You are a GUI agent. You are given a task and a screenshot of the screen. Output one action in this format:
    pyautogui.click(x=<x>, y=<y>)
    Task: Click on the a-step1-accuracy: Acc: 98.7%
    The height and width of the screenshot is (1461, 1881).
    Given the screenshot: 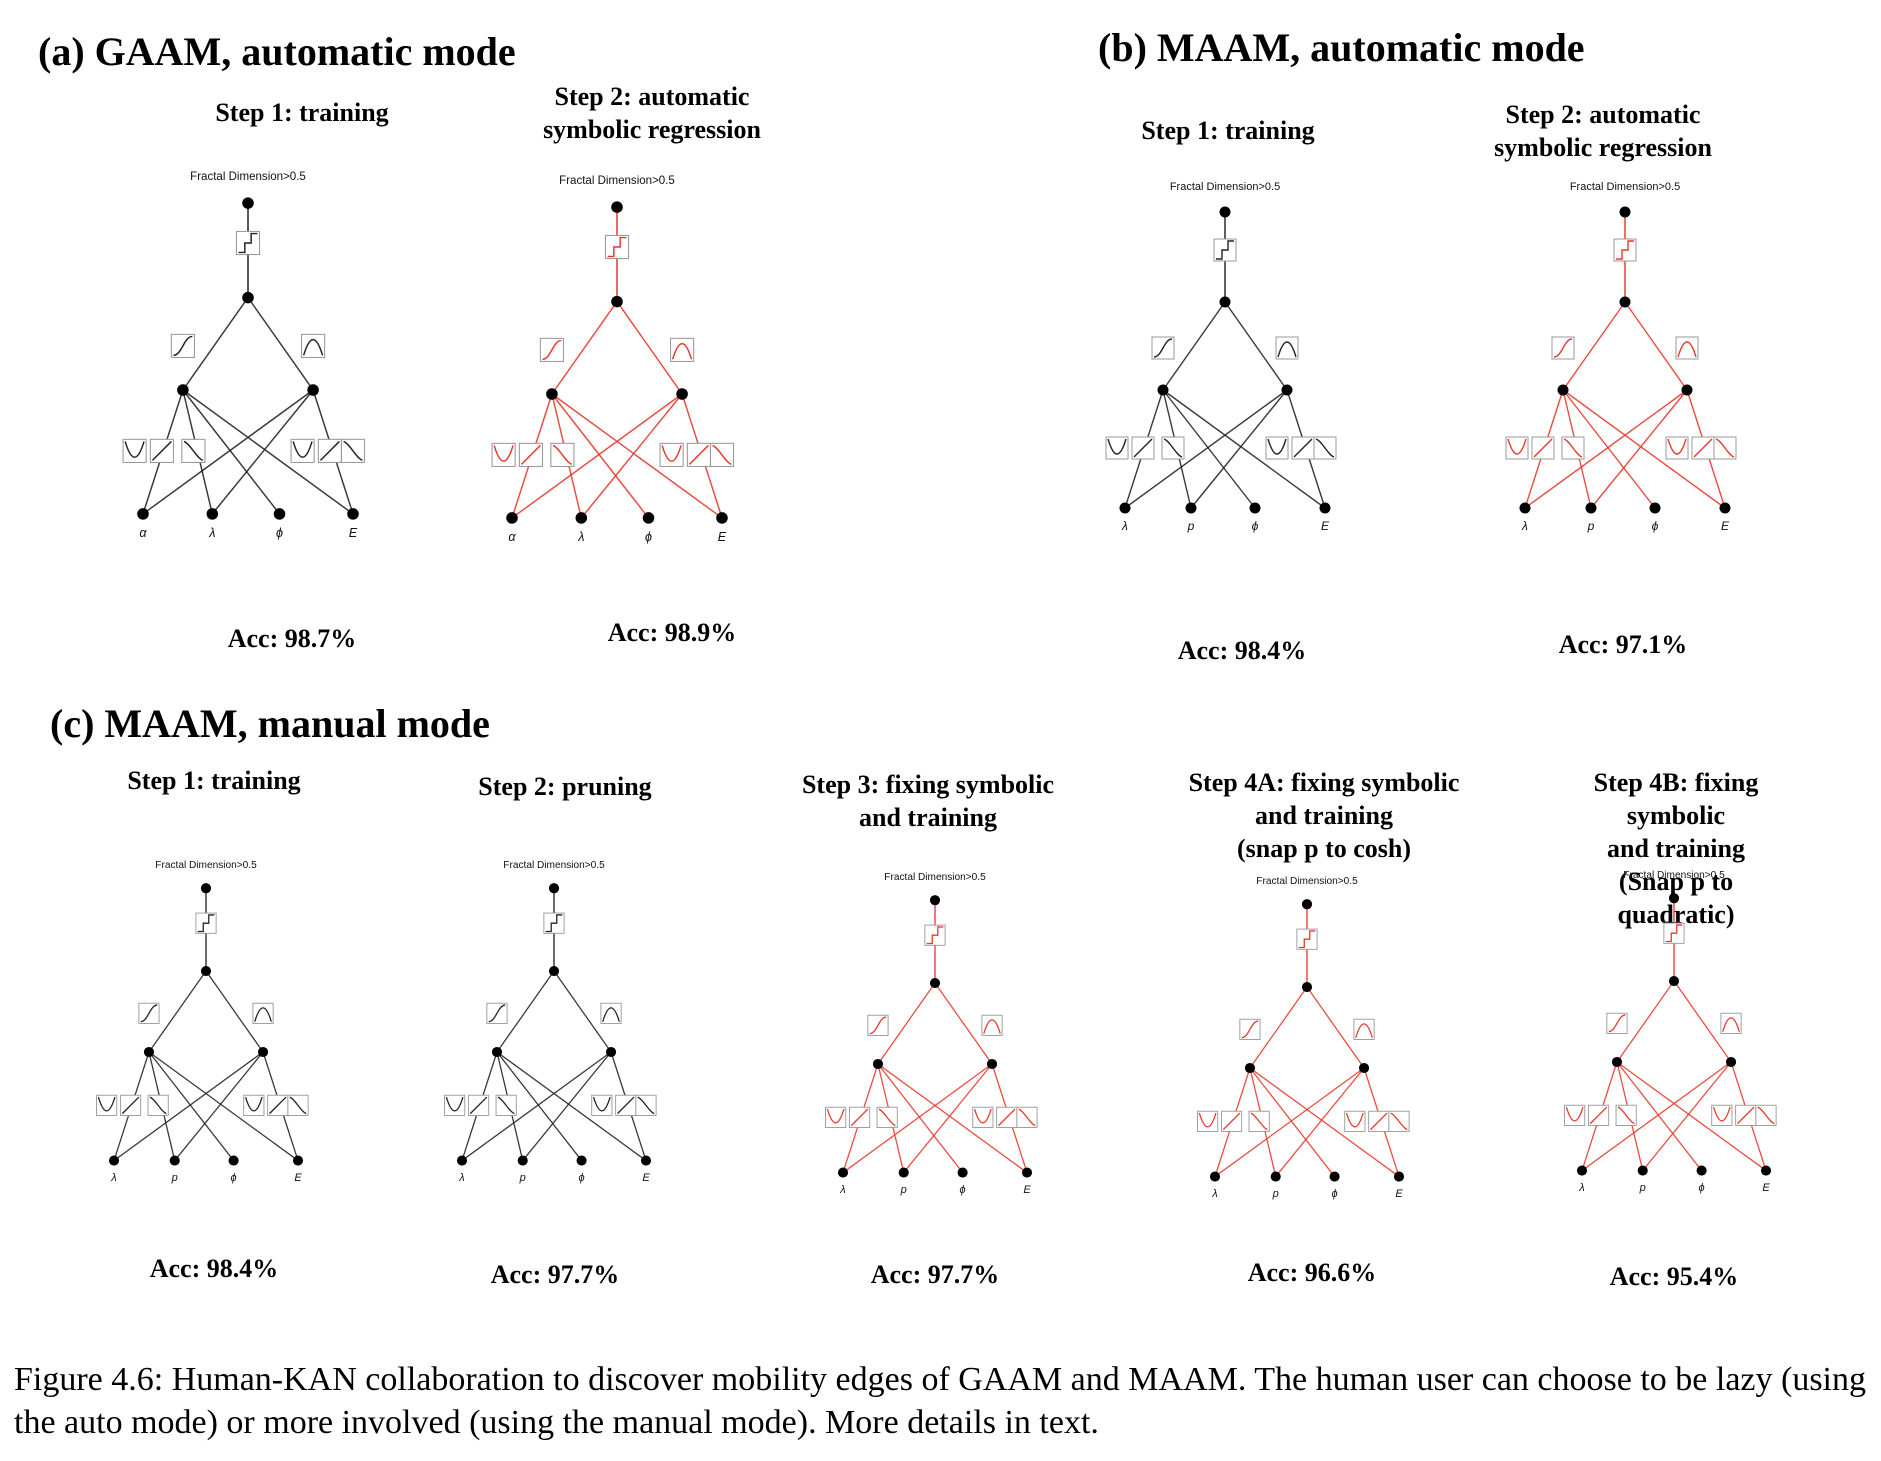 What is the action you would take?
    pyautogui.click(x=292, y=638)
    